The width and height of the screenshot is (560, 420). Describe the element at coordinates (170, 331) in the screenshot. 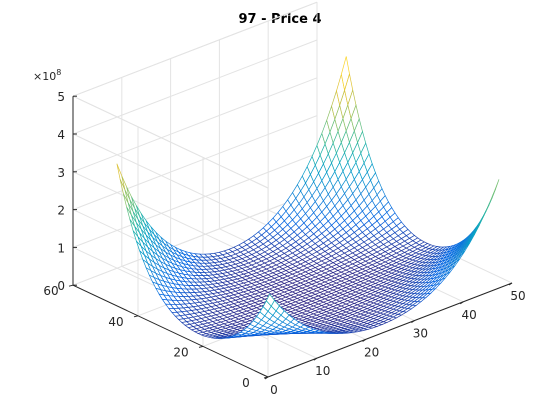

I see `y-axis-line` at that location.